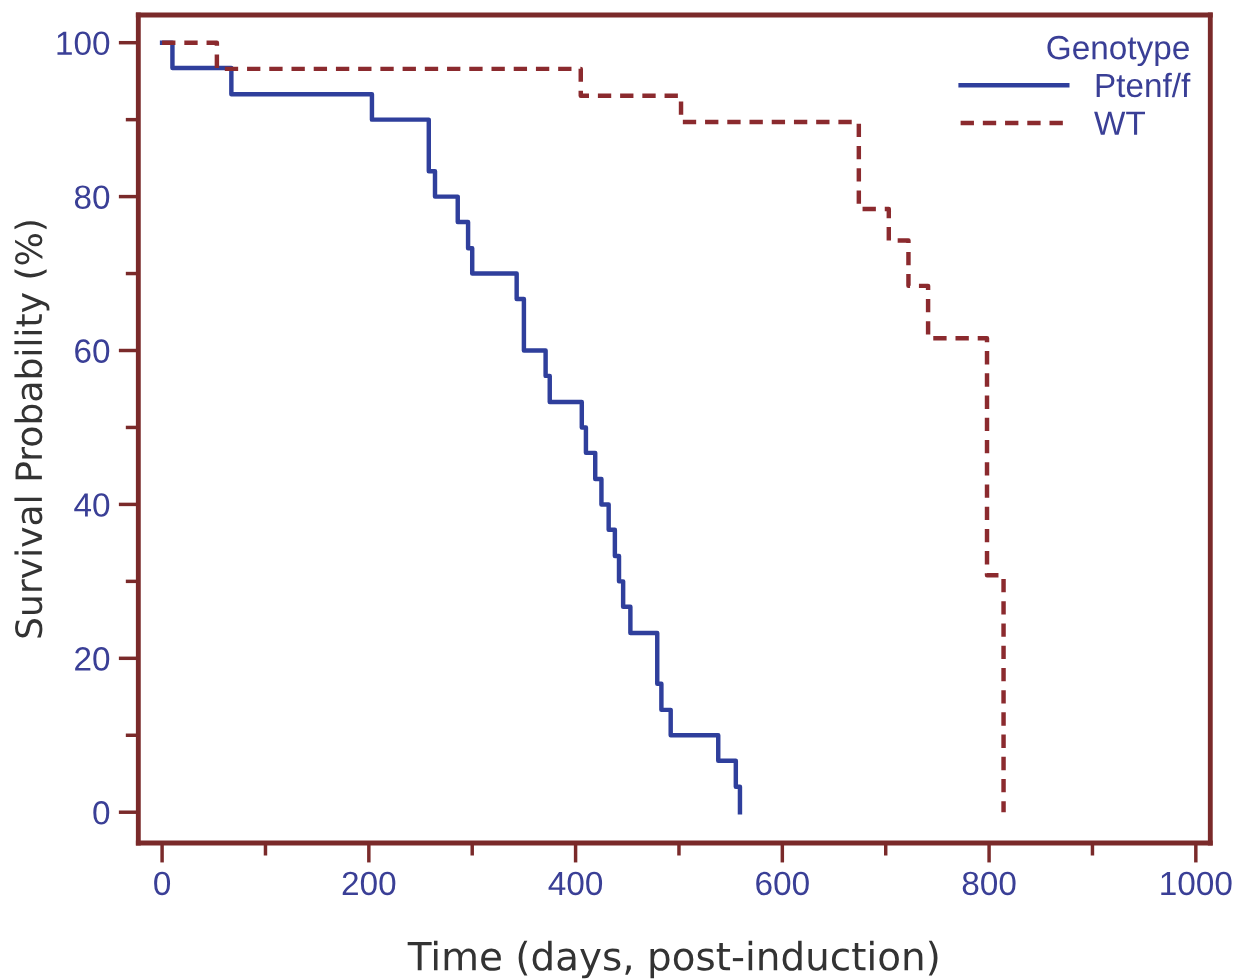 Image resolution: width=1235 pixels, height=980 pixels. Describe the element at coordinates (989, 883) in the screenshot. I see `x-tick-label: 800` at that location.